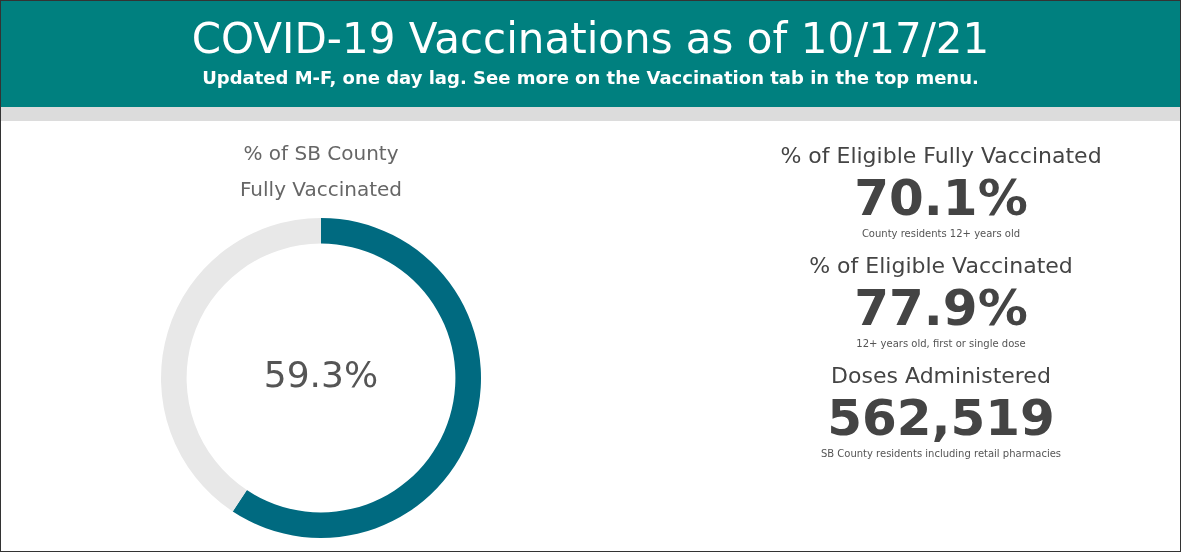  Describe the element at coordinates (941, 453) in the screenshot. I see `text: SB County residents including retail pharmacies` at that location.